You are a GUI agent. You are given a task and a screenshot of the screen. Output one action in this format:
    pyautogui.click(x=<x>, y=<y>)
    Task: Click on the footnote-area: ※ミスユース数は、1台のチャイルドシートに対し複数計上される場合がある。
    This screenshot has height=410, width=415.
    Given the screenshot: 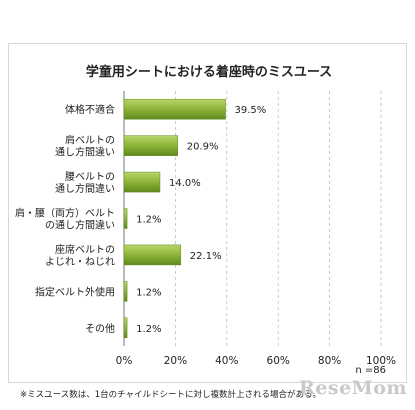 What is the action you would take?
    pyautogui.click(x=185, y=394)
    